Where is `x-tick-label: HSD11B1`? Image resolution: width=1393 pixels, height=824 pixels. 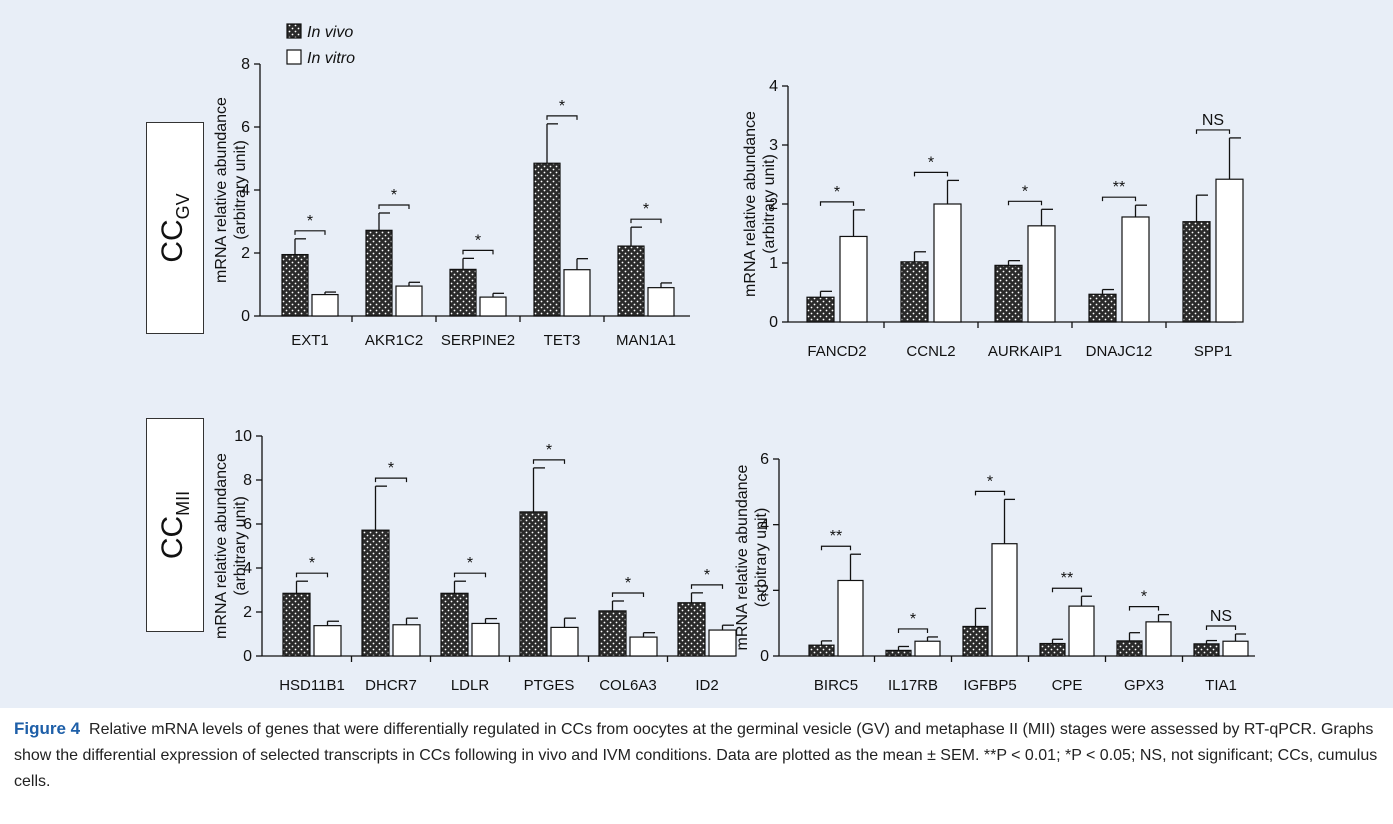 x-tick-label: HSD11B1 is located at coordinates (312, 685).